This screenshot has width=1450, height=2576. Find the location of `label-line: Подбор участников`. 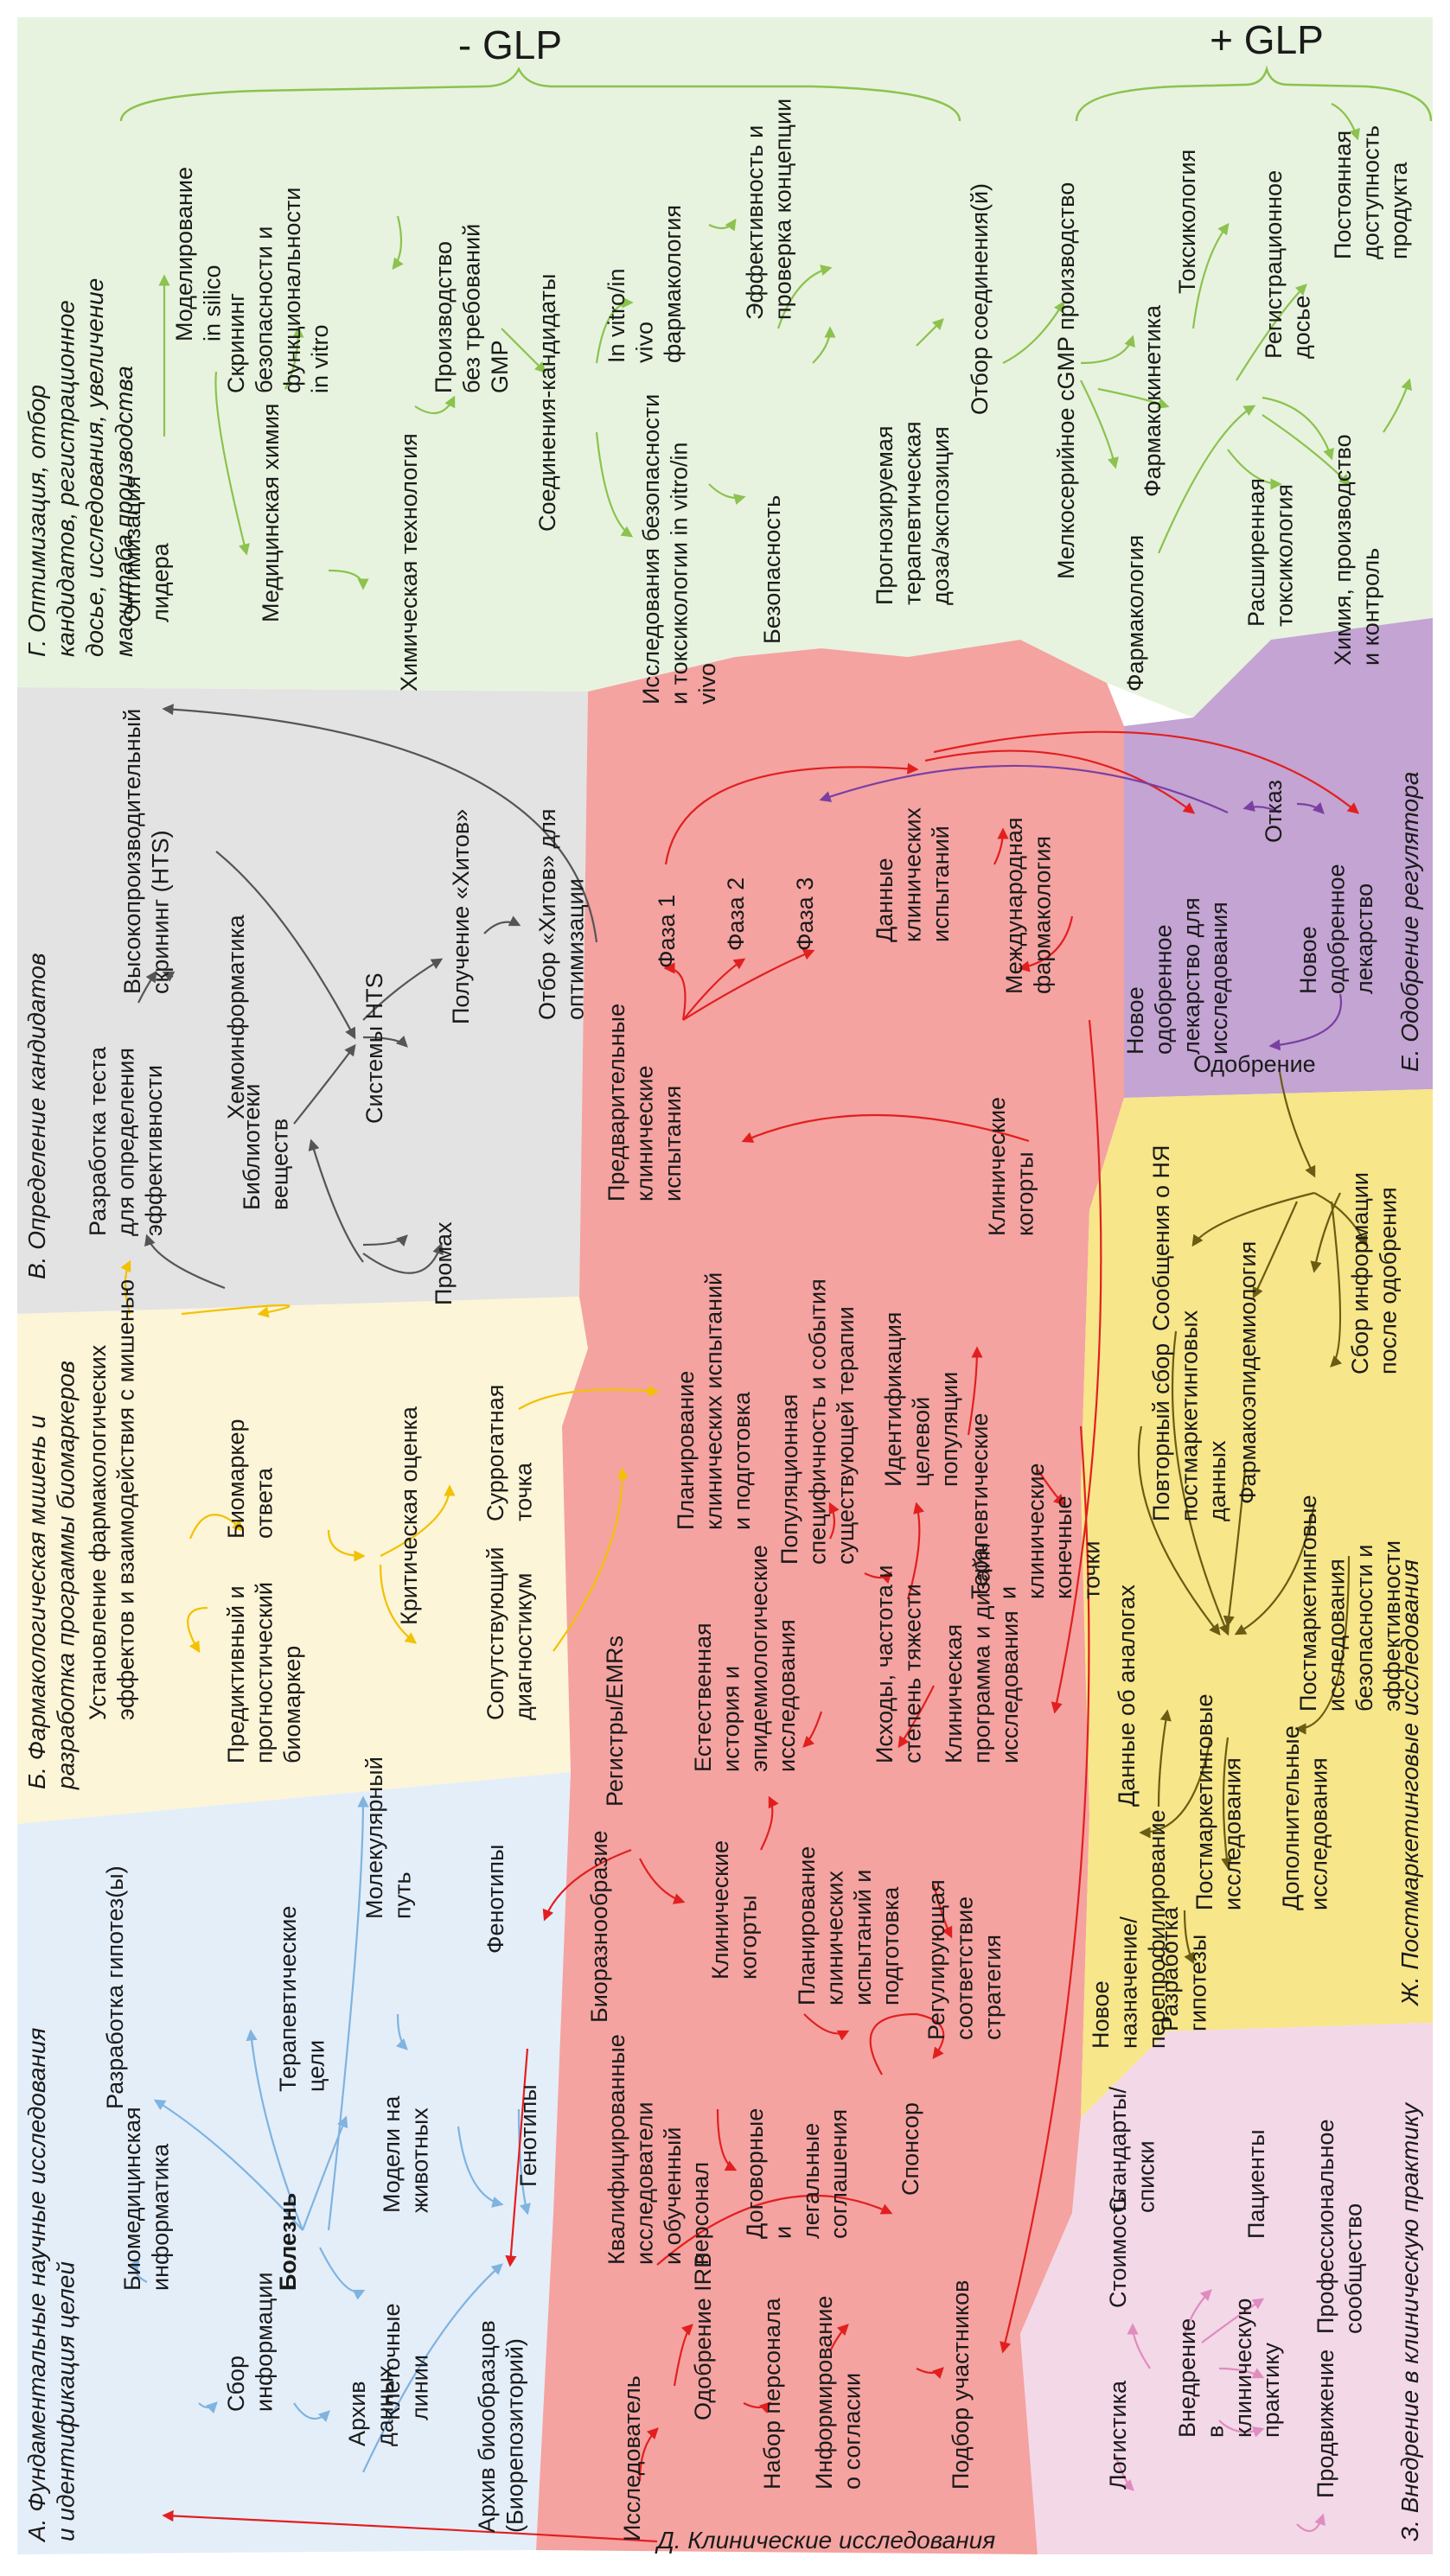

label-line: Подбор участников is located at coordinates (961, 2385).